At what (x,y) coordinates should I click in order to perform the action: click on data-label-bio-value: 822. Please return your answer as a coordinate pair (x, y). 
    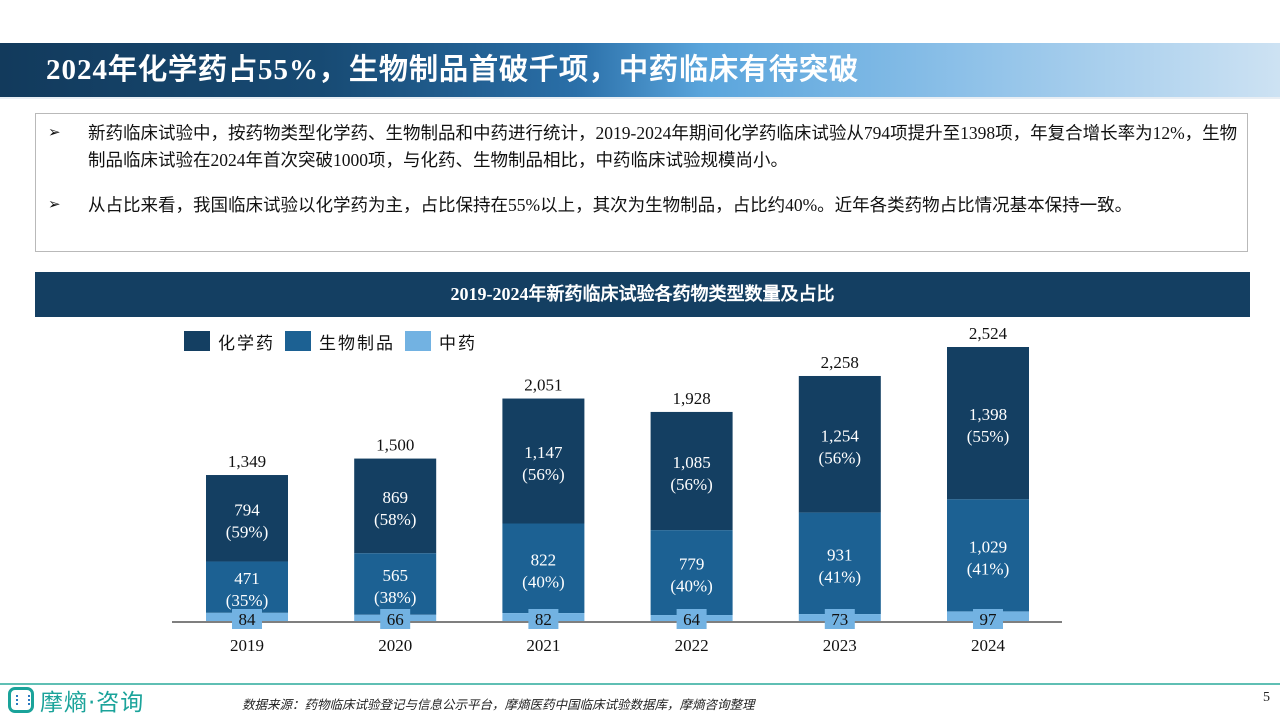
    Looking at the image, I should click on (544, 559).